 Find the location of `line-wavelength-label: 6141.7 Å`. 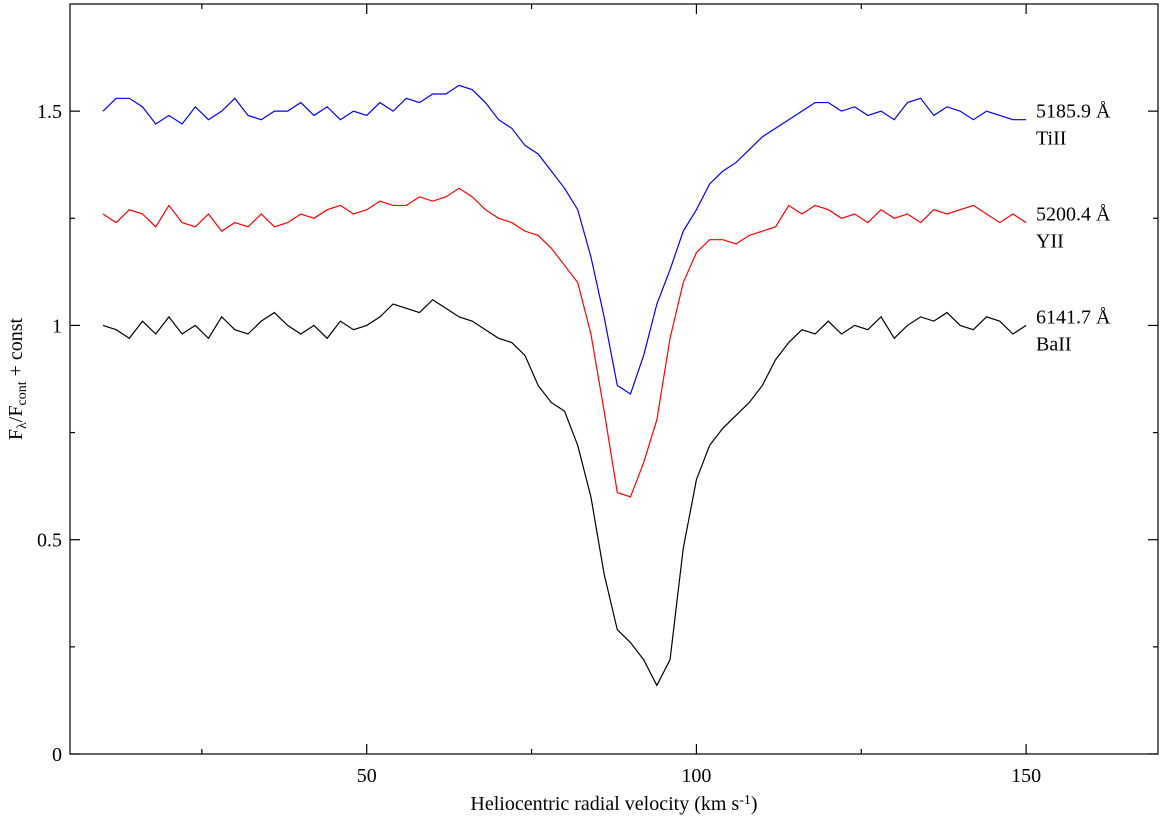

line-wavelength-label: 6141.7 Å is located at coordinates (1073, 317).